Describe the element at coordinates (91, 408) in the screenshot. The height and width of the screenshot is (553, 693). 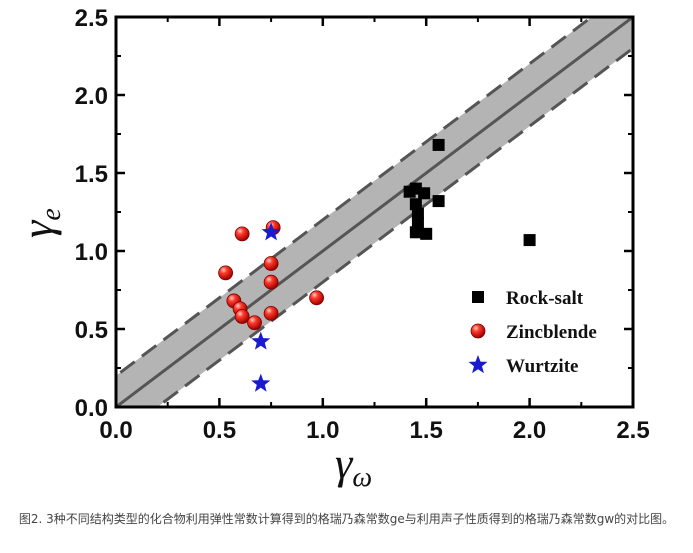
I see `y-tick-label: 0.0` at that location.